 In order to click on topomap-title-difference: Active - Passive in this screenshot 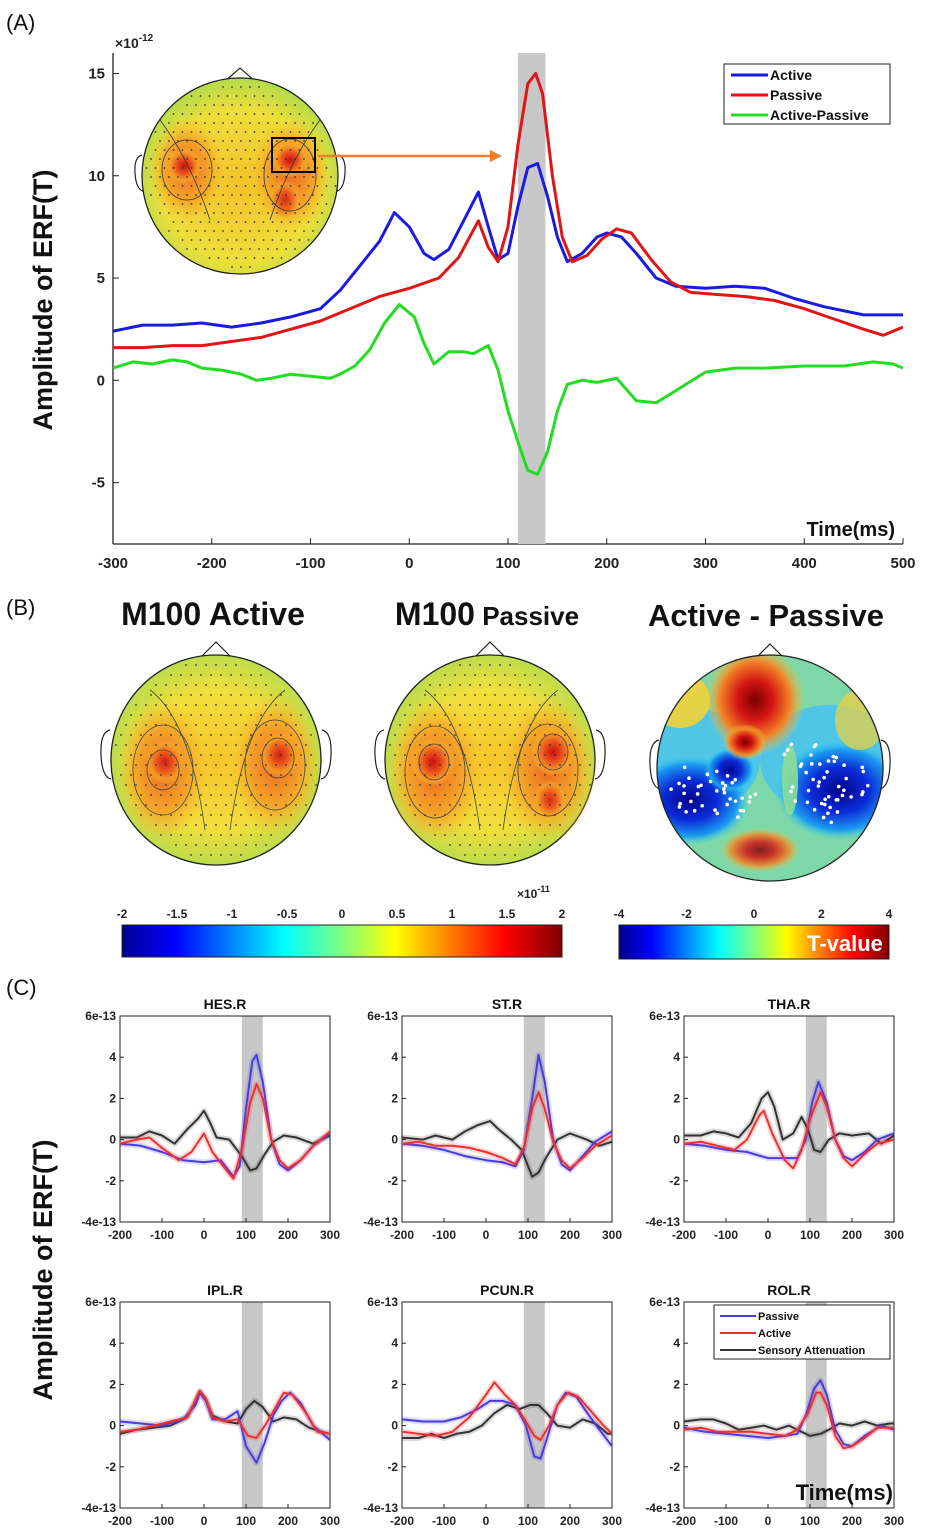, I will do `click(766, 615)`.